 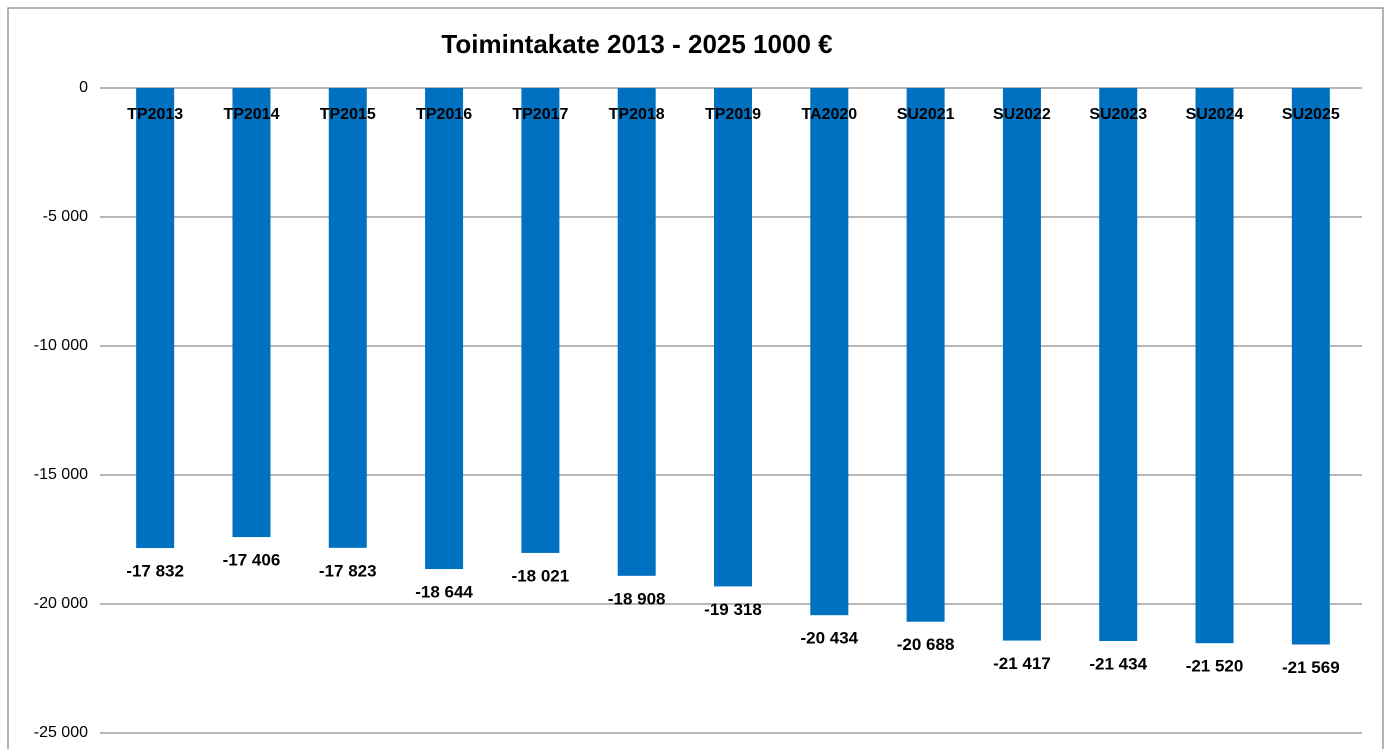 What do you see at coordinates (61, 732) in the screenshot?
I see `y-tick-label: -25 000` at bounding box center [61, 732].